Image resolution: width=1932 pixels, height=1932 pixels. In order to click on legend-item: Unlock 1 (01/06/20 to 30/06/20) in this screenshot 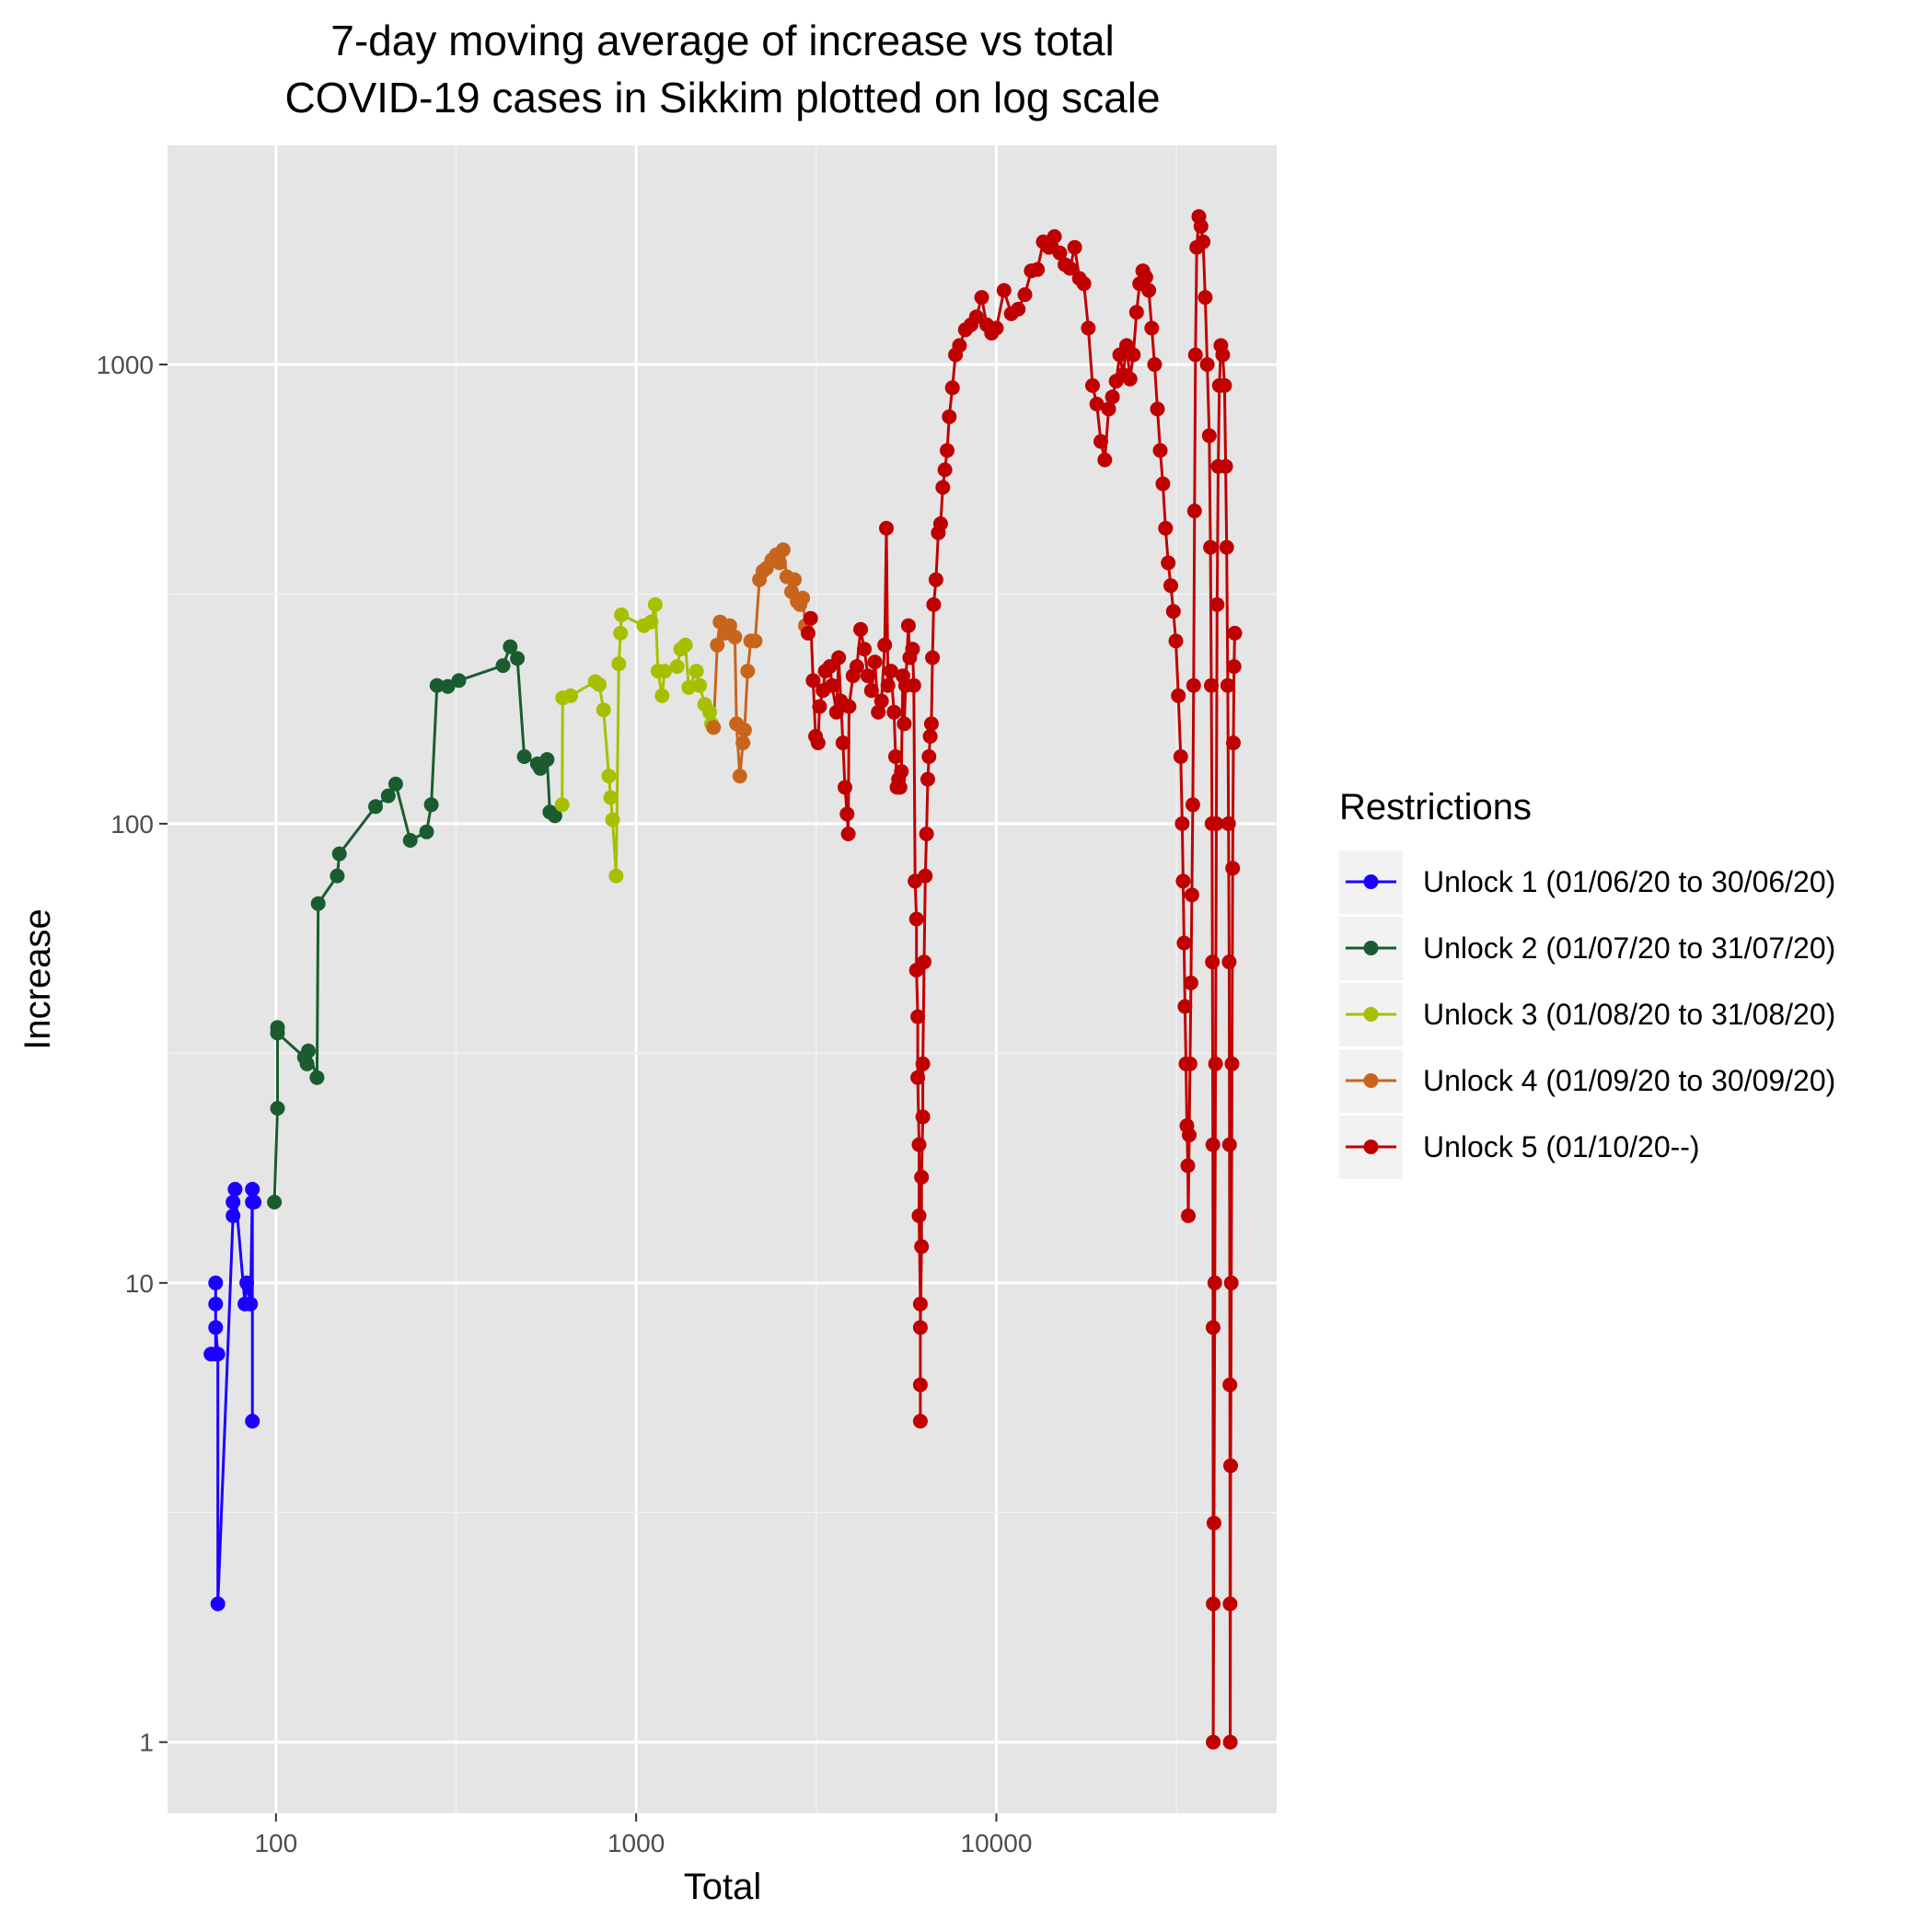, I will do `click(1587, 882)`.